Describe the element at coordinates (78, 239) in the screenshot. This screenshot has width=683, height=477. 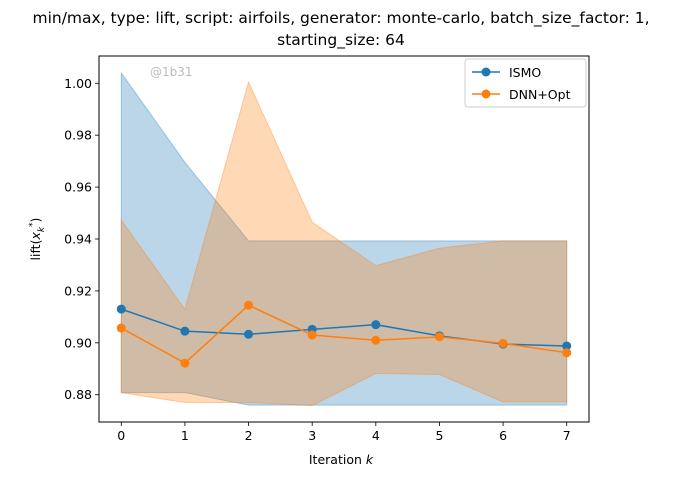
I see `y-tick-label-0.94: 0.94` at that location.